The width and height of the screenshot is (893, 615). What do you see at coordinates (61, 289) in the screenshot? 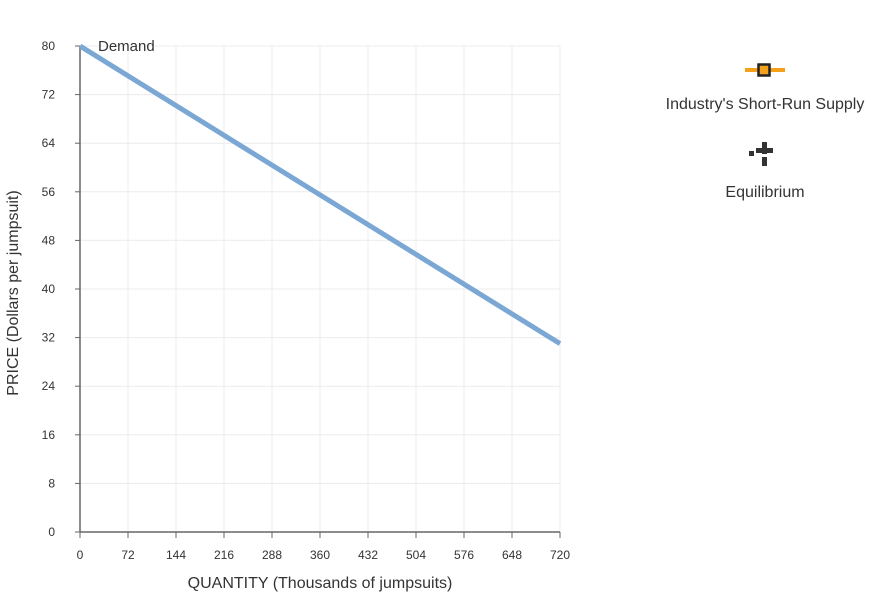
I see `y-axis-ticks: 0 8 16 24 32 40 48 56 64 72 80` at bounding box center [61, 289].